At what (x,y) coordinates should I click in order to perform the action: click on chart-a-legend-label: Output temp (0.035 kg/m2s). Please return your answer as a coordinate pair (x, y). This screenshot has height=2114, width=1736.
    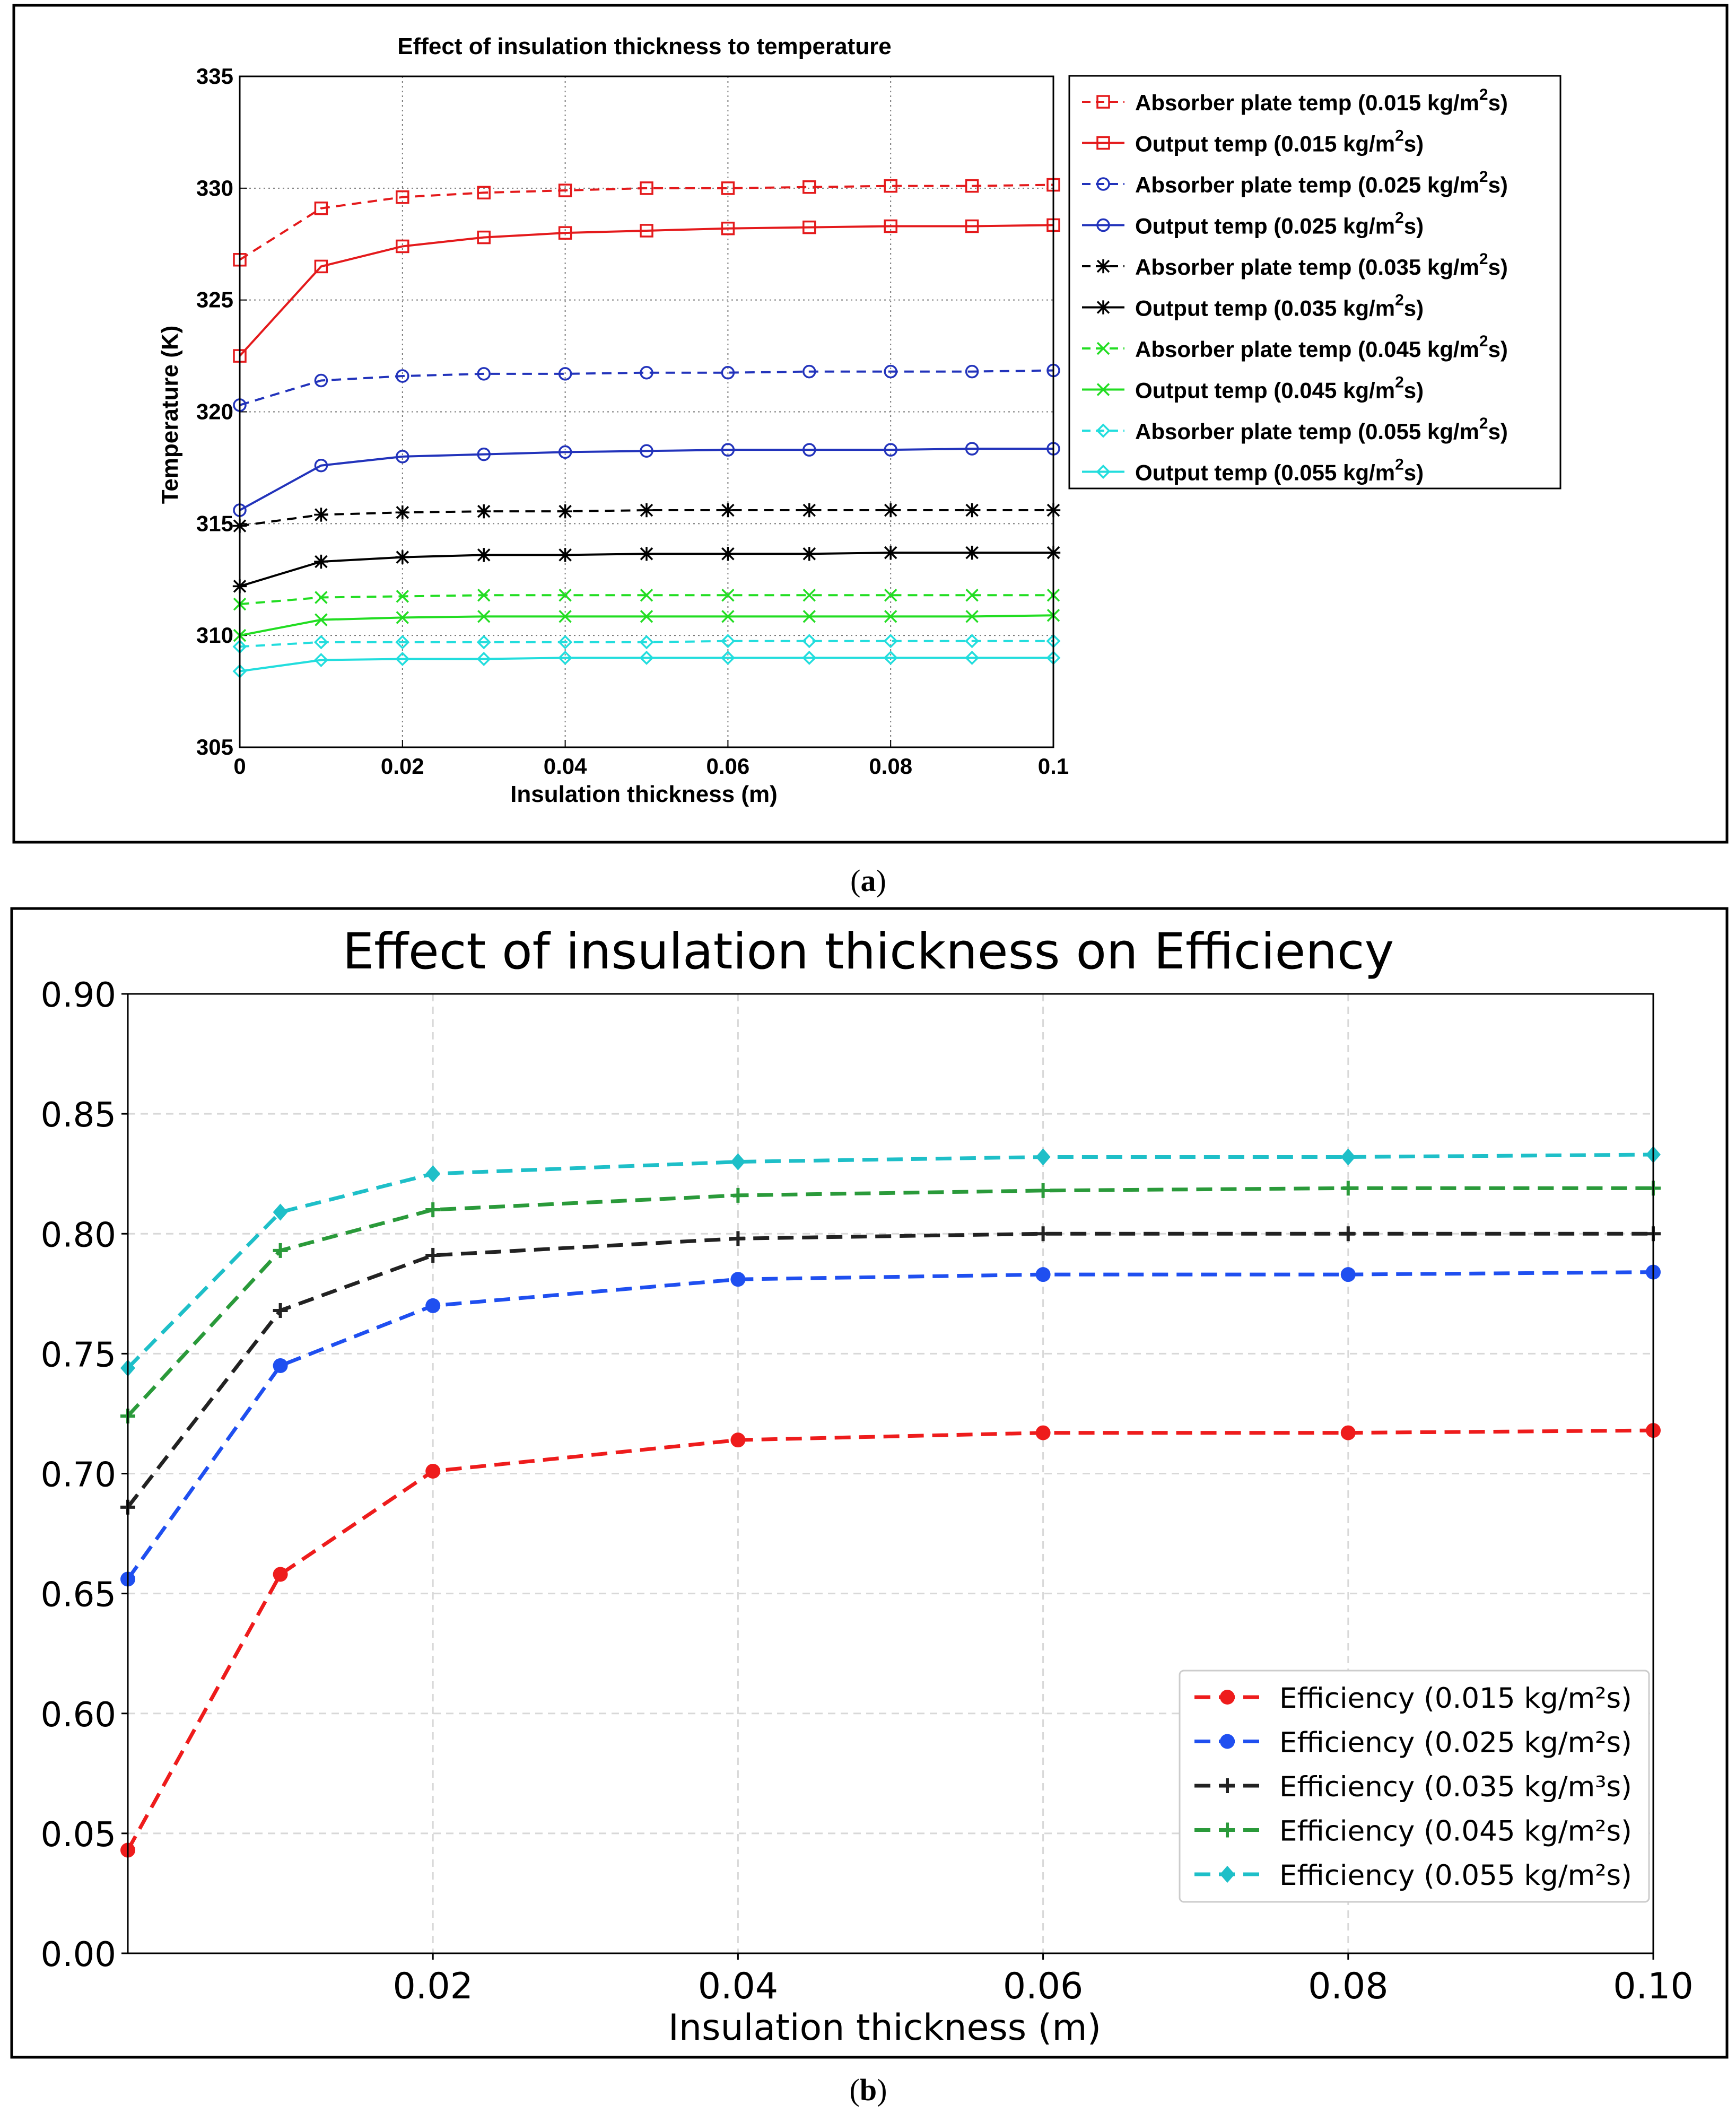
    Looking at the image, I should click on (1279, 306).